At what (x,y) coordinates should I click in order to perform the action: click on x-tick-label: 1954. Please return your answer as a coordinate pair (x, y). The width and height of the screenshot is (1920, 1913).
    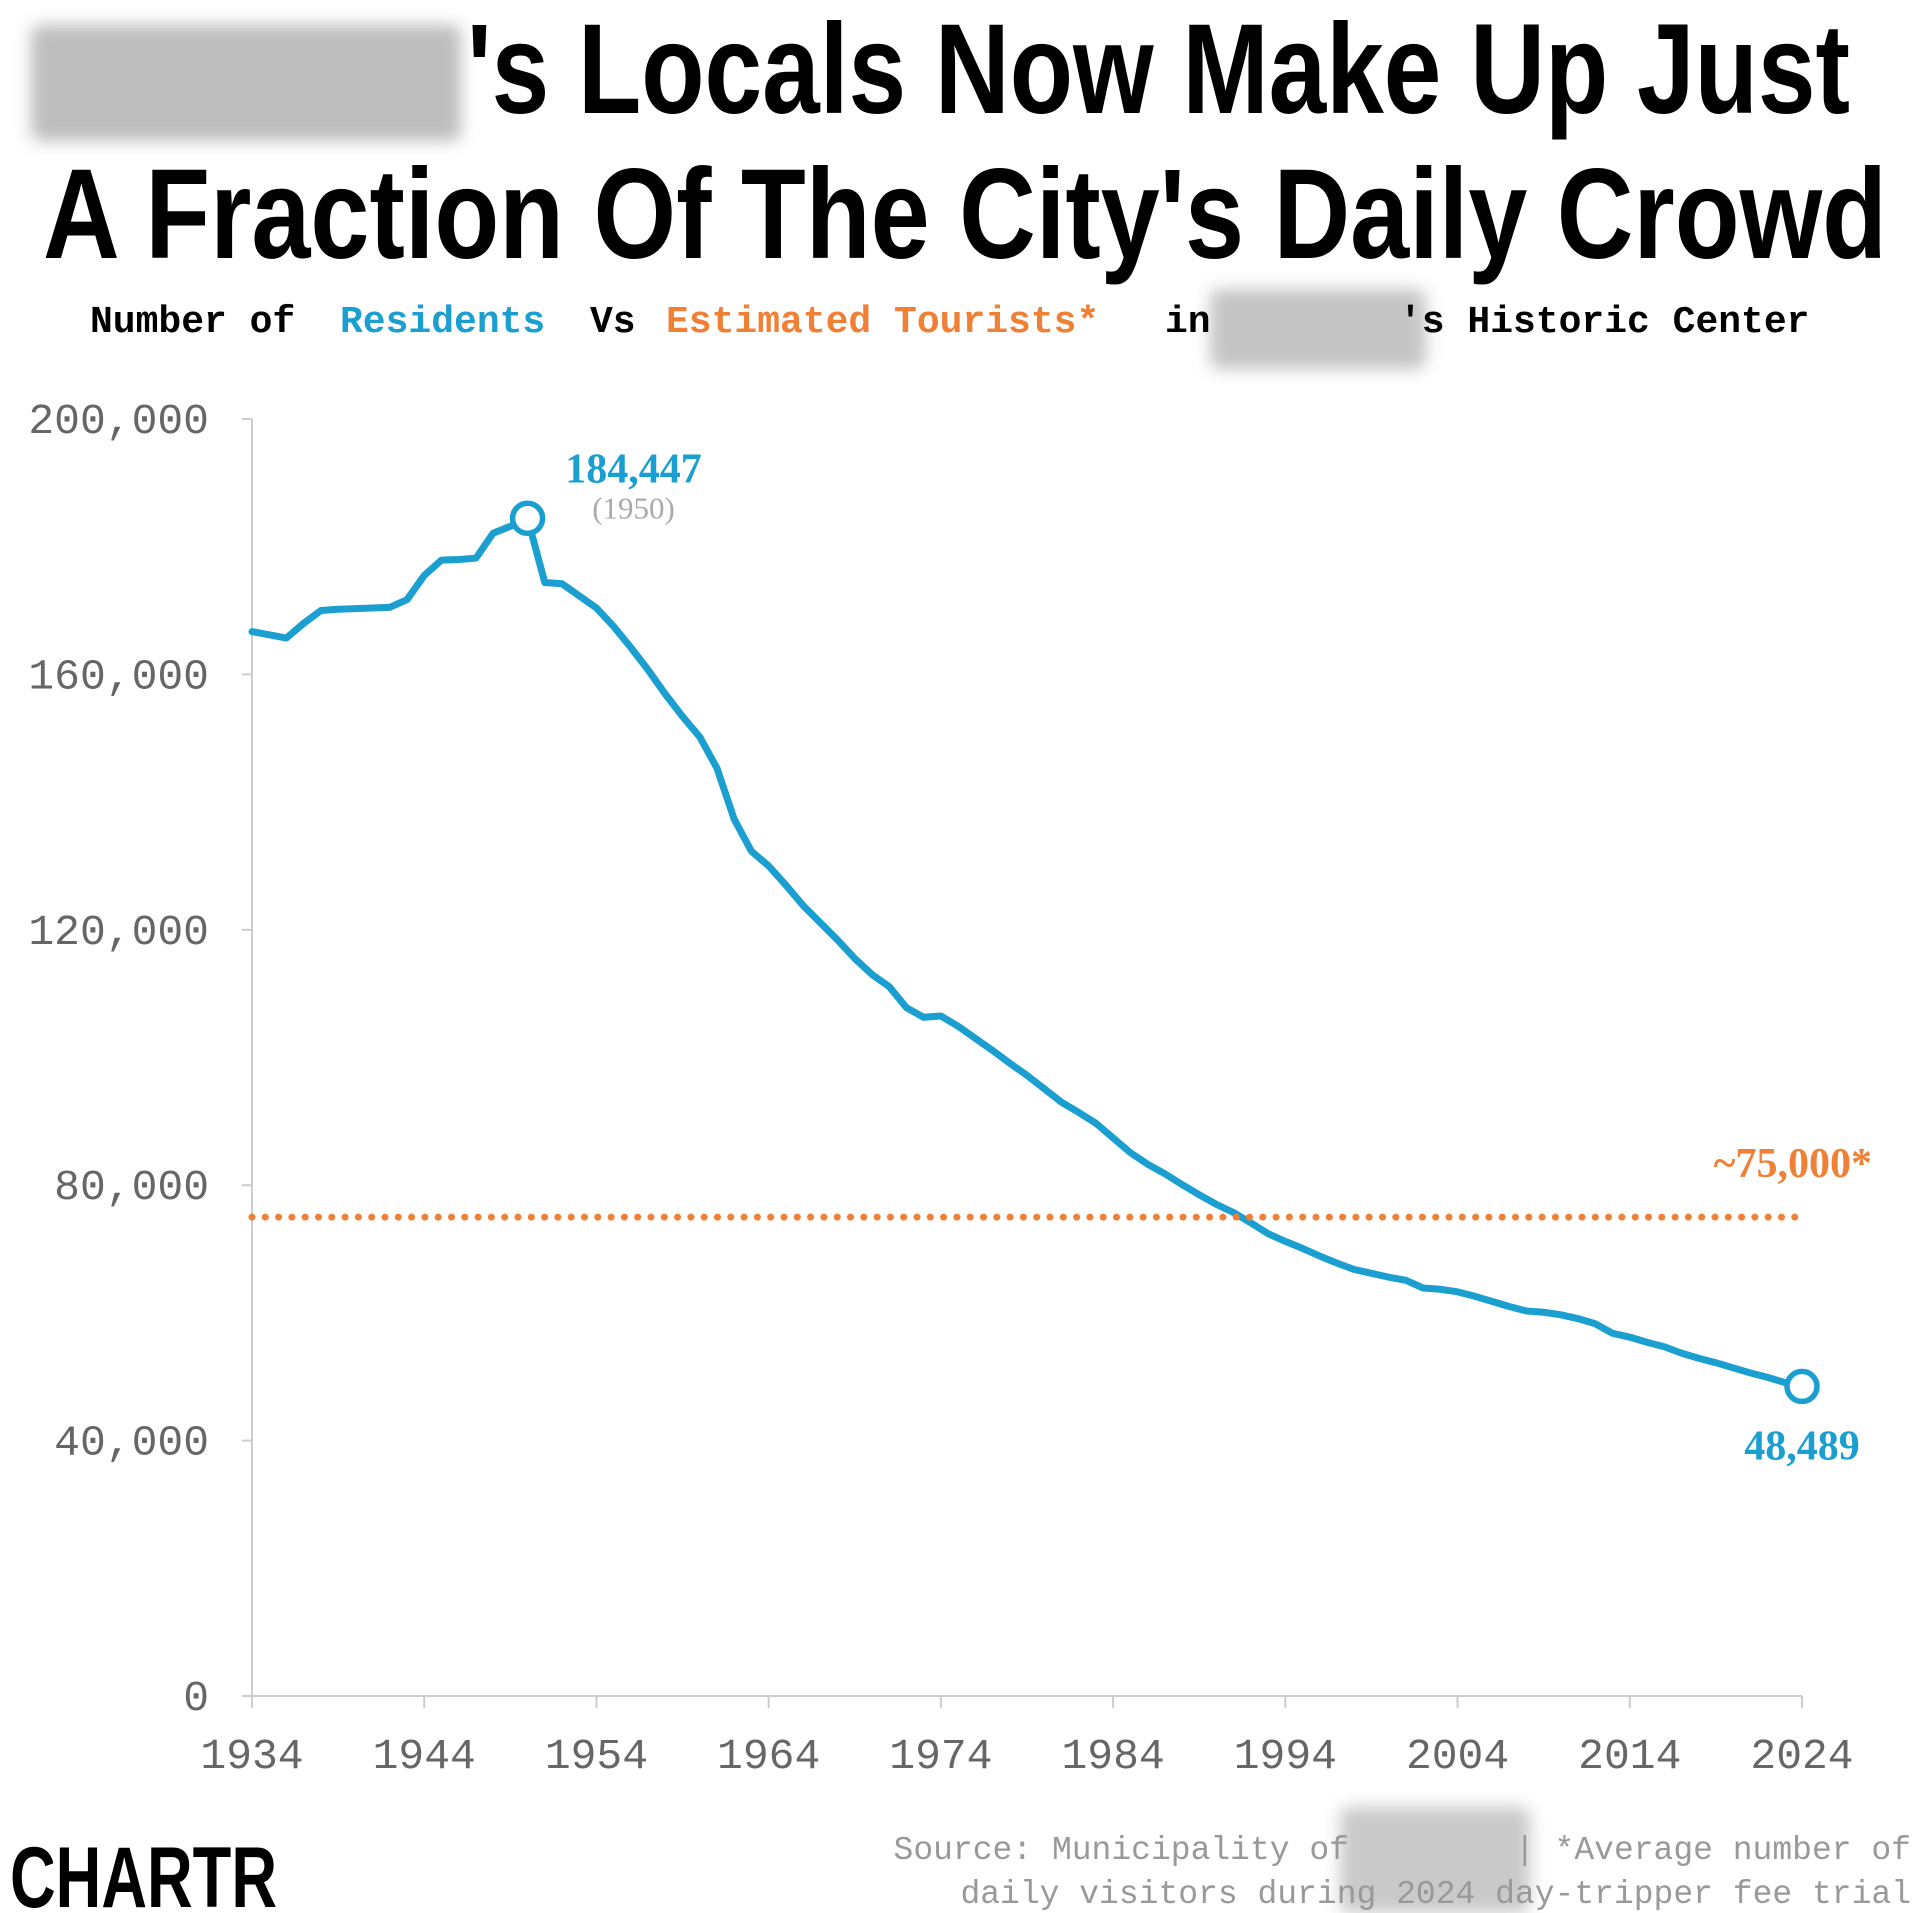
    Looking at the image, I should click on (596, 1756).